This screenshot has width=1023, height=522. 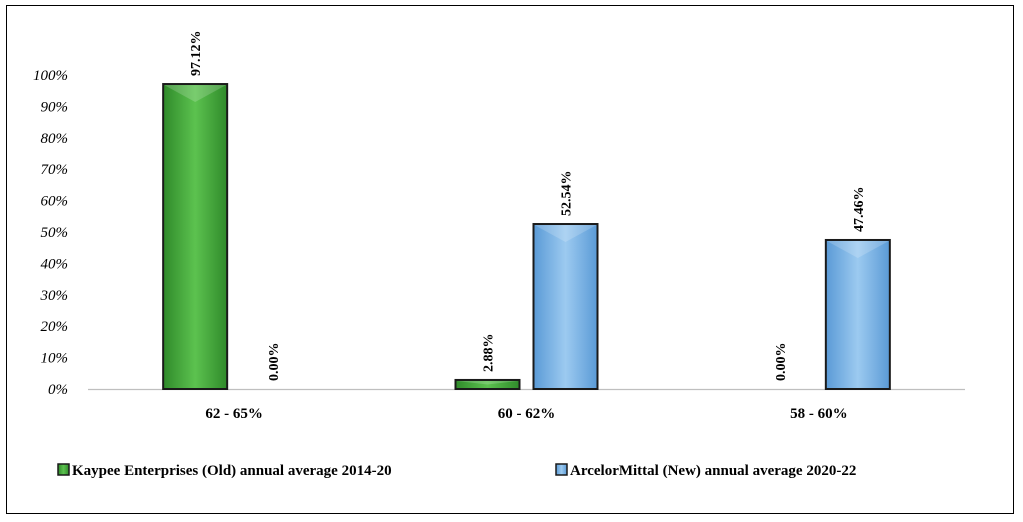 What do you see at coordinates (55, 264) in the screenshot?
I see `y-tick-label: 40%` at bounding box center [55, 264].